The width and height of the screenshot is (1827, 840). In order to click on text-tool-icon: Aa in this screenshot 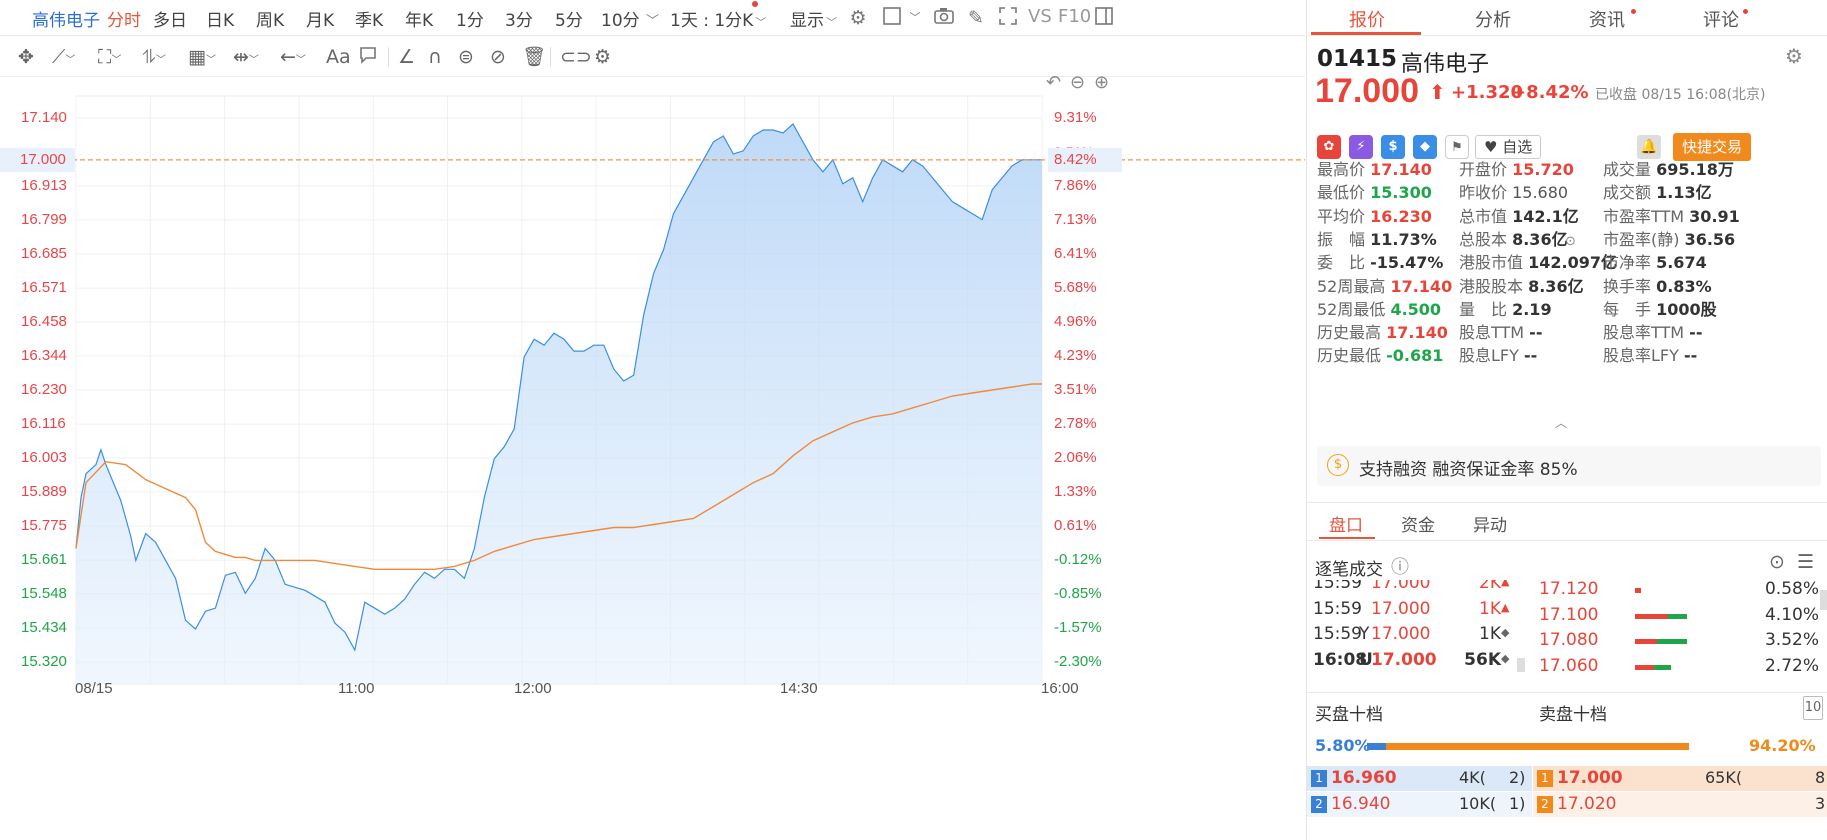, I will do `click(338, 57)`.